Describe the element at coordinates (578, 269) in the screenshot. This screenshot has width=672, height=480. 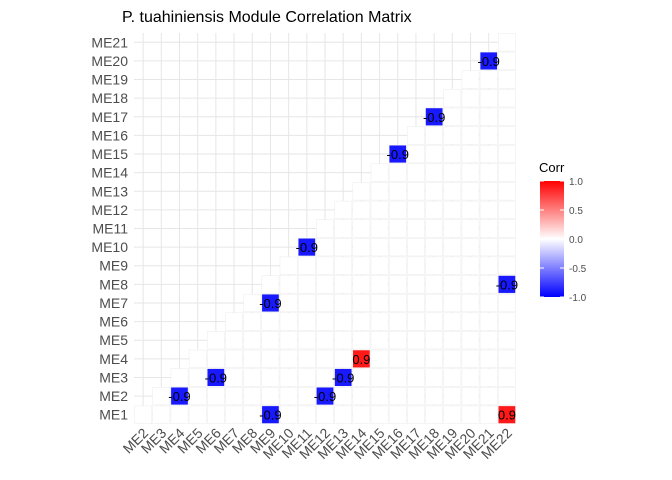
I see `legend-tick-label: -0.5` at that location.